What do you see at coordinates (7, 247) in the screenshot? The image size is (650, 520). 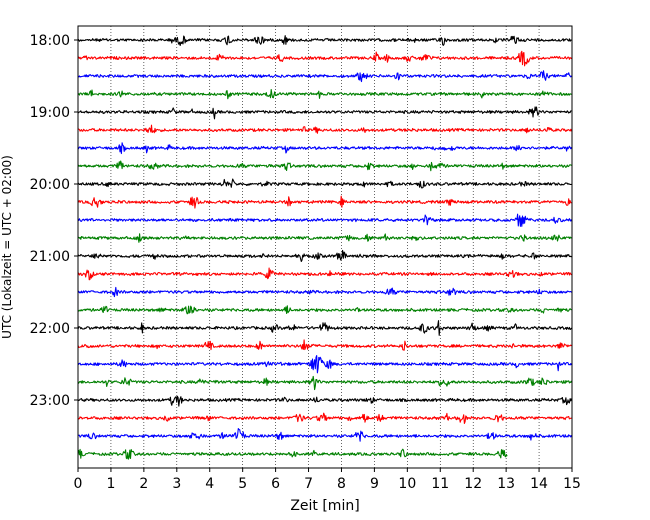 I see `y-axis-title: UTC (Lokalzeit = UTC + 02:00)` at bounding box center [7, 247].